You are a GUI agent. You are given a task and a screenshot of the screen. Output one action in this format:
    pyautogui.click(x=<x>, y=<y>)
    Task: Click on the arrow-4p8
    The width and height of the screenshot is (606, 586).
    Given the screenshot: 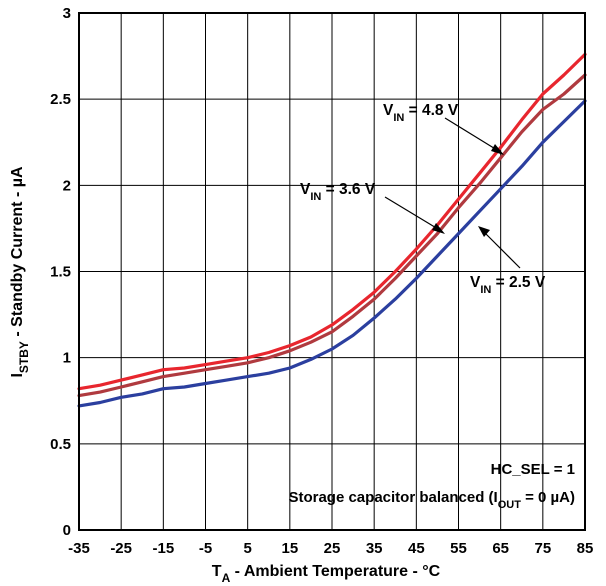 What is the action you would take?
    pyautogui.click(x=471, y=134)
    